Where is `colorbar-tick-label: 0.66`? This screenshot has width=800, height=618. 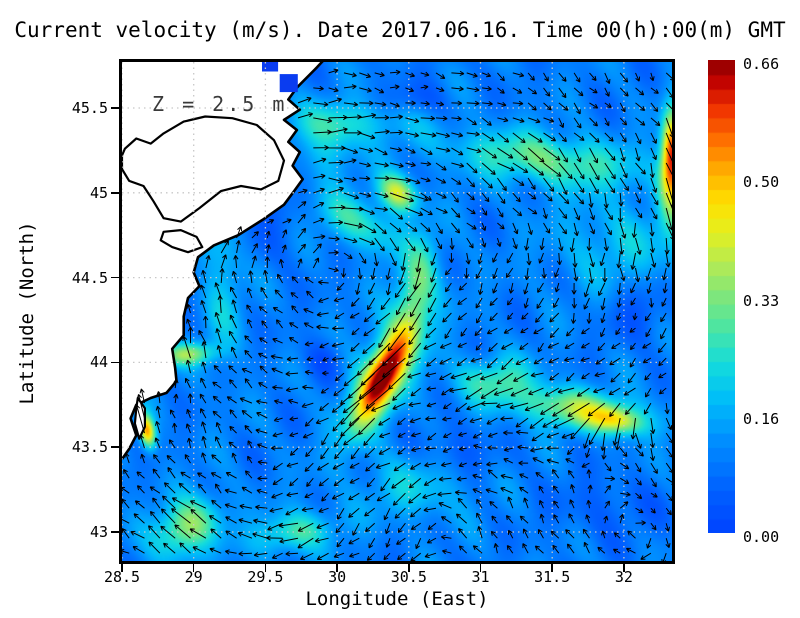
colorbar-tick-label: 0.66 is located at coordinates (761, 64).